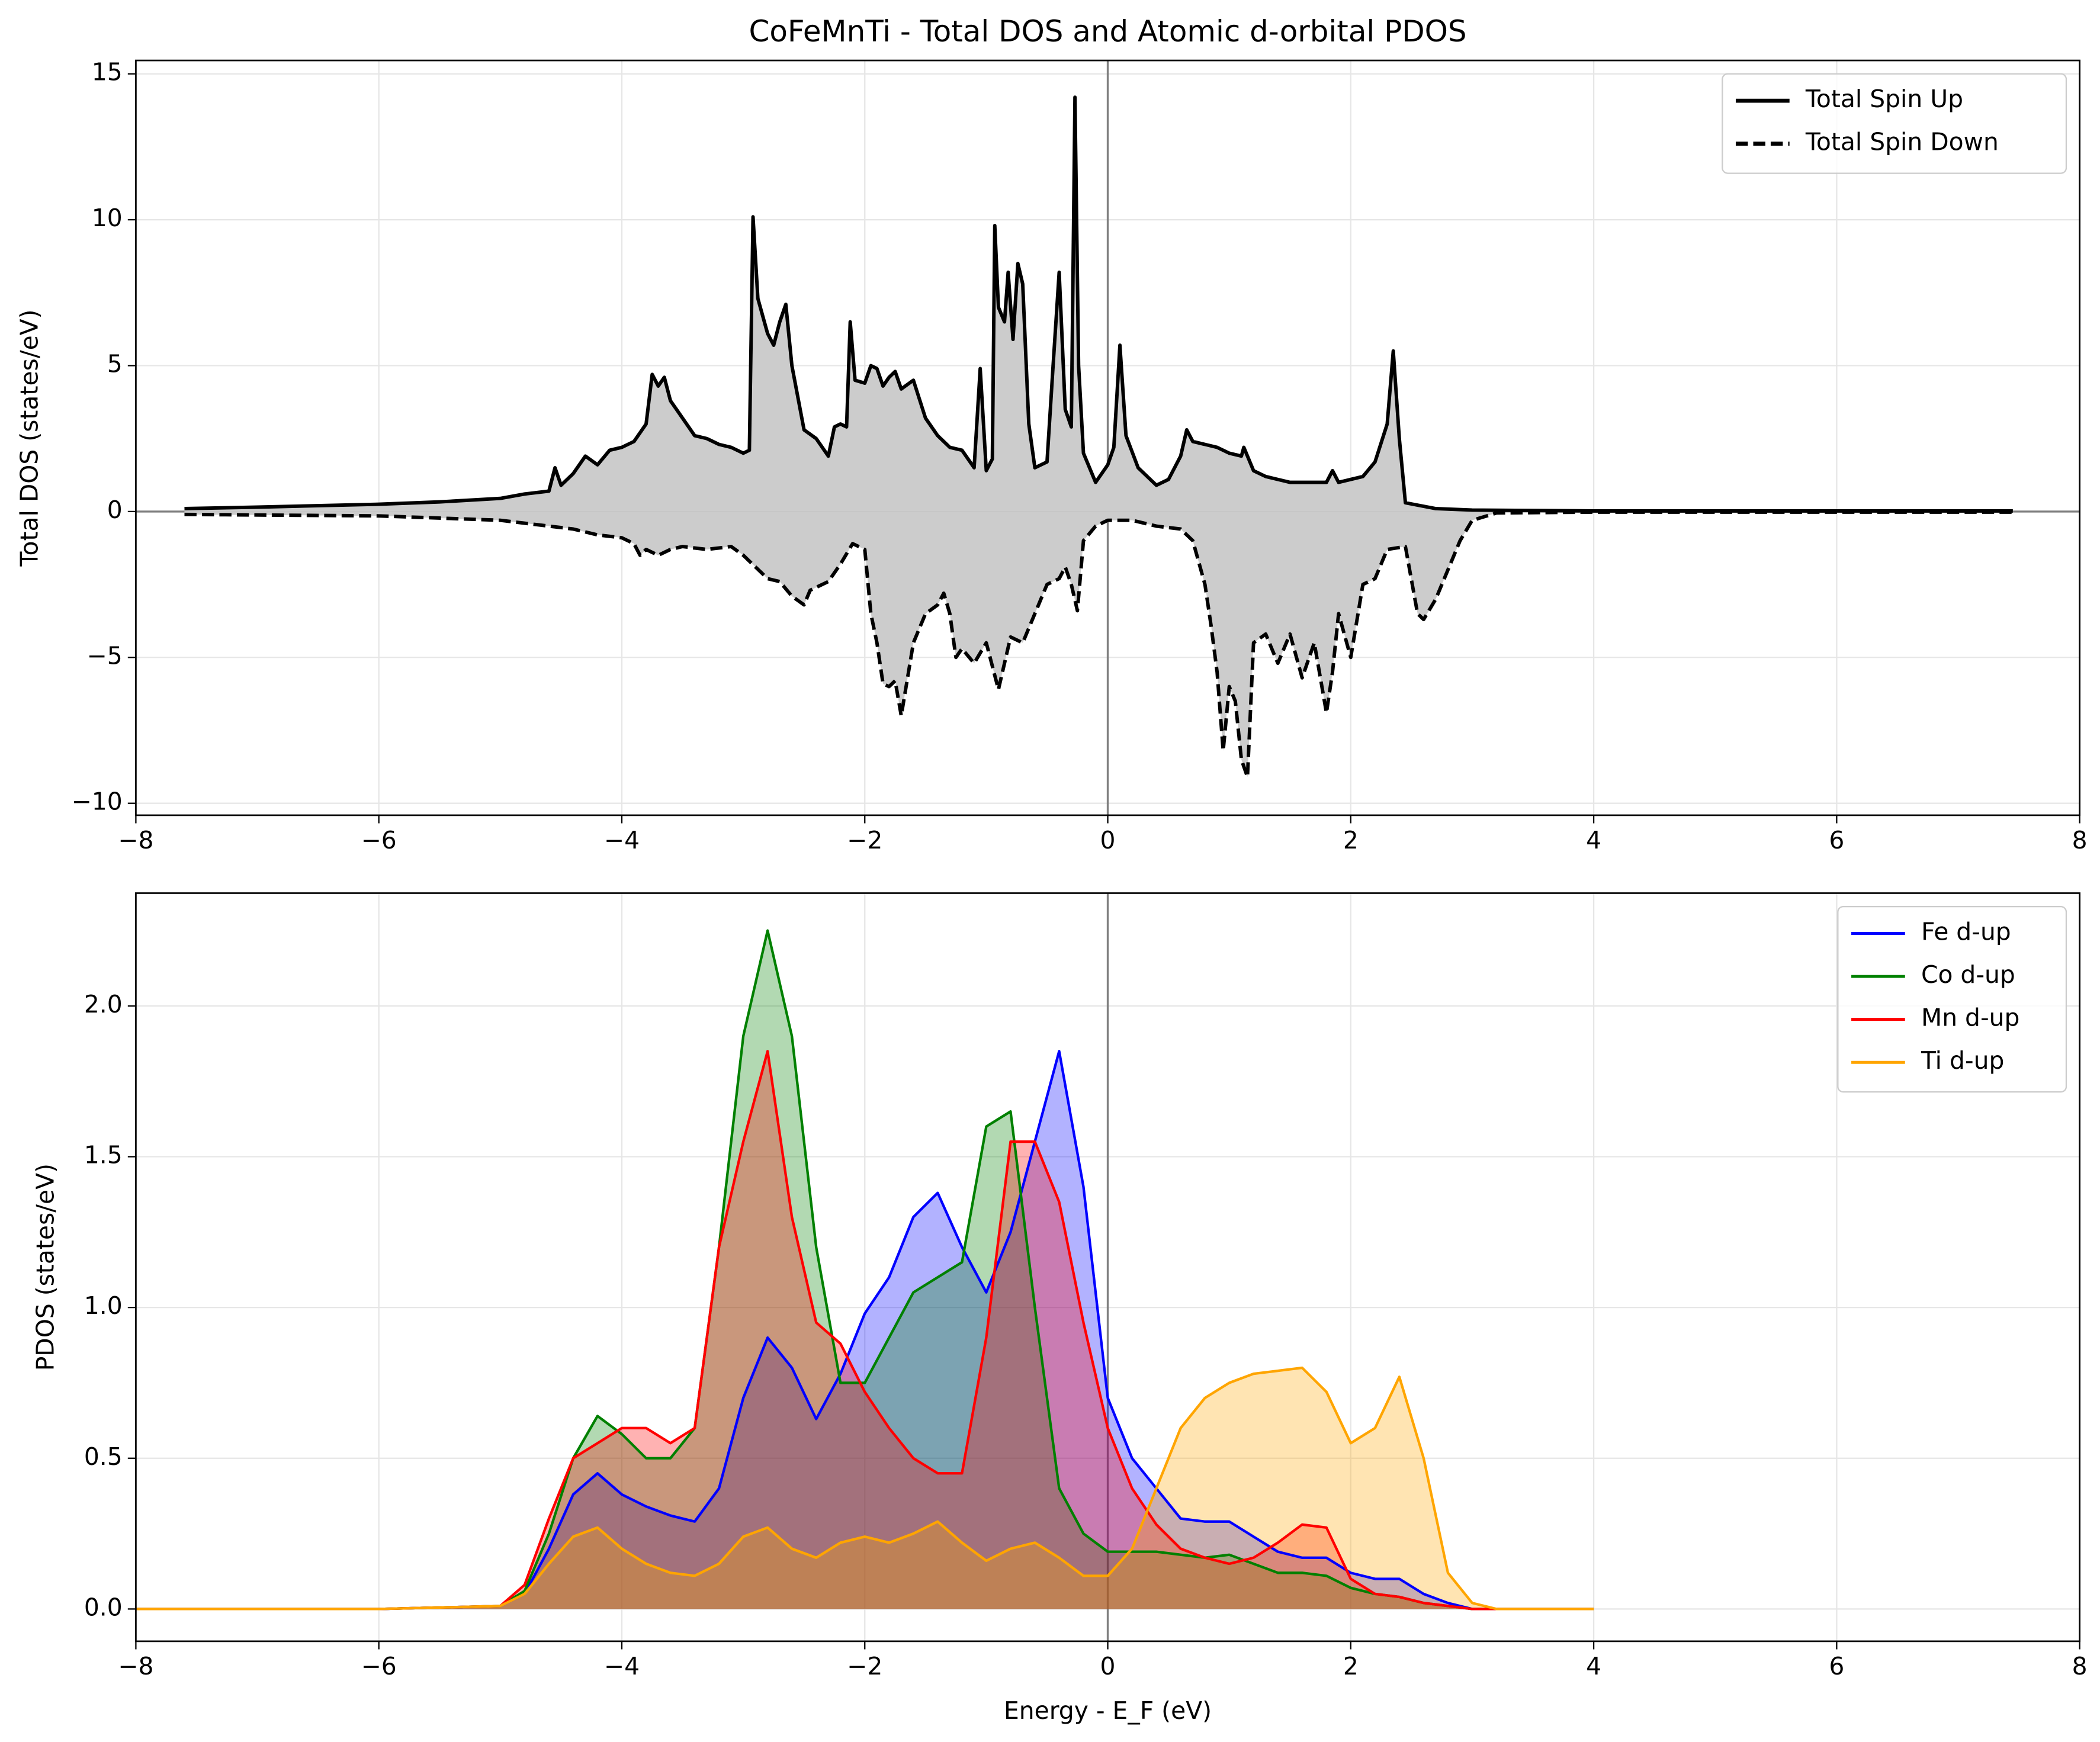  Describe the element at coordinates (45, 1267) in the screenshot. I see `y-axis-label: PDOS (states/eV)` at that location.